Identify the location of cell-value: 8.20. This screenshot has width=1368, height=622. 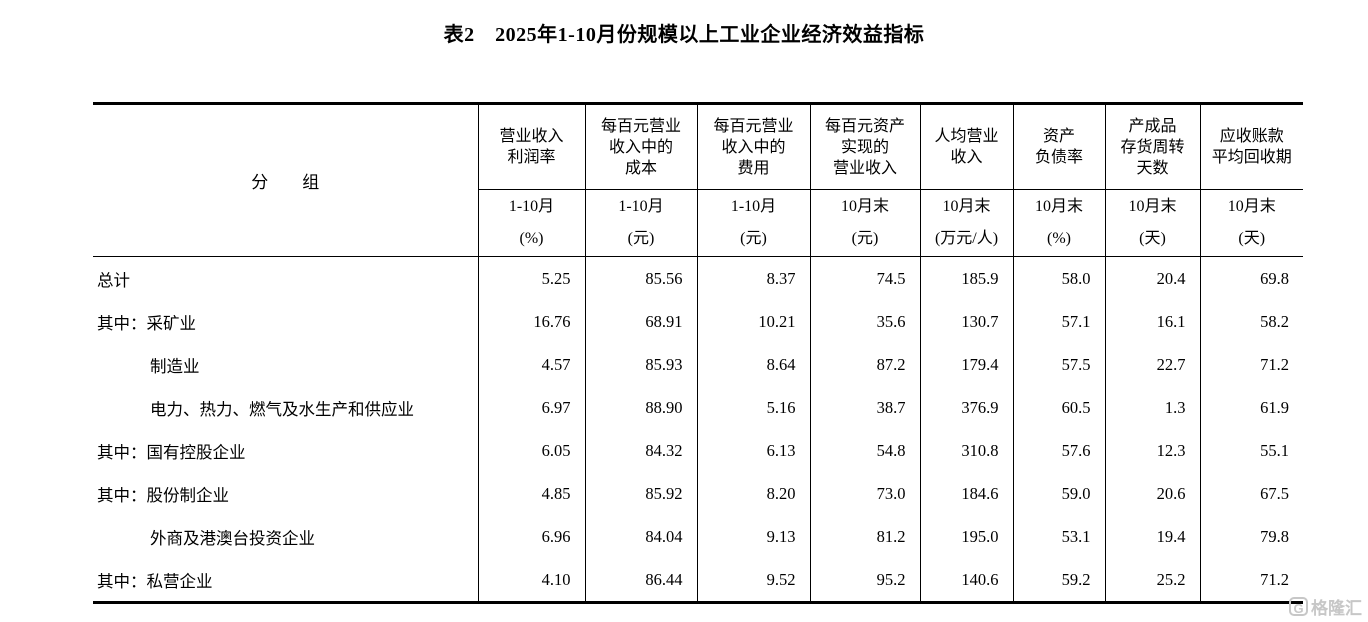
(753, 493).